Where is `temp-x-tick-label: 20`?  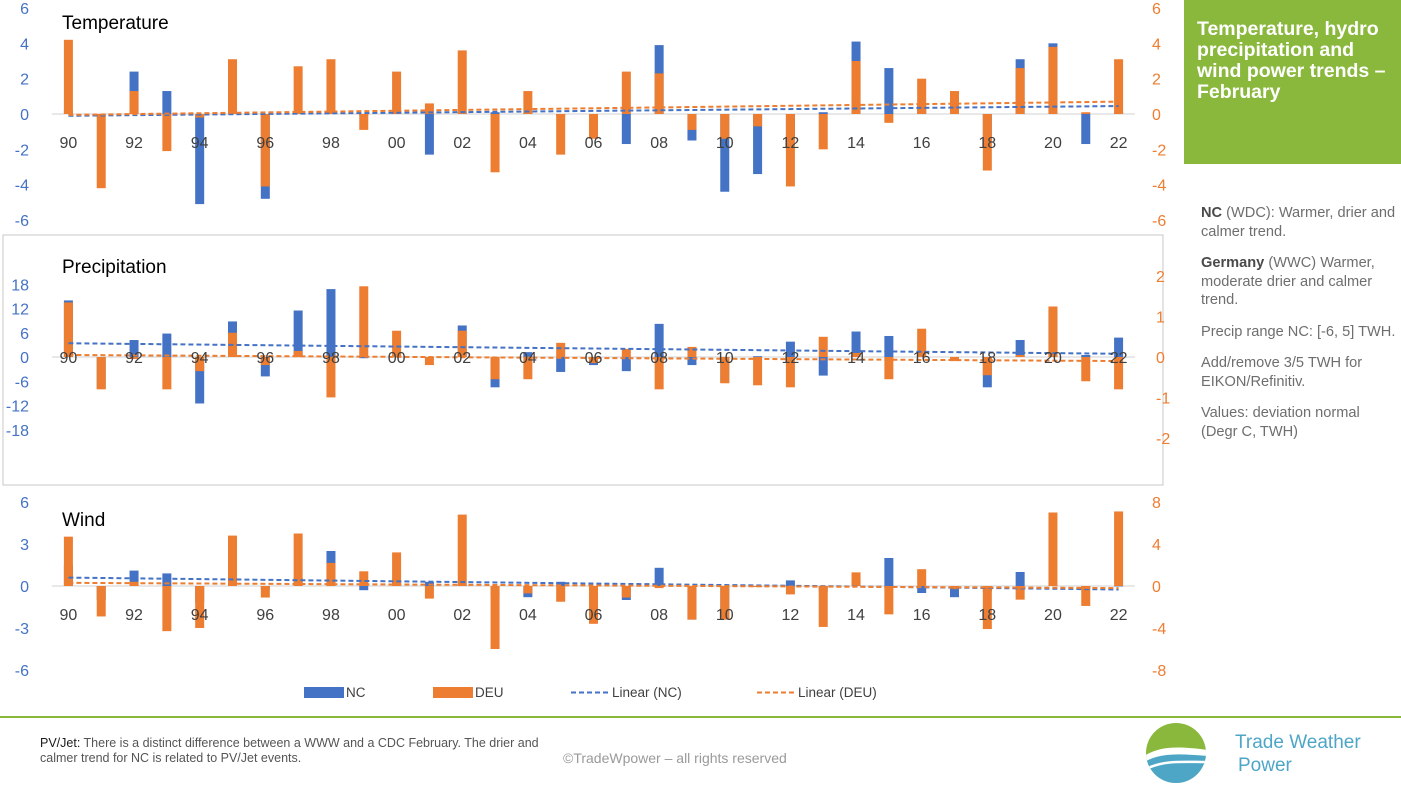
temp-x-tick-label: 20 is located at coordinates (1053, 143).